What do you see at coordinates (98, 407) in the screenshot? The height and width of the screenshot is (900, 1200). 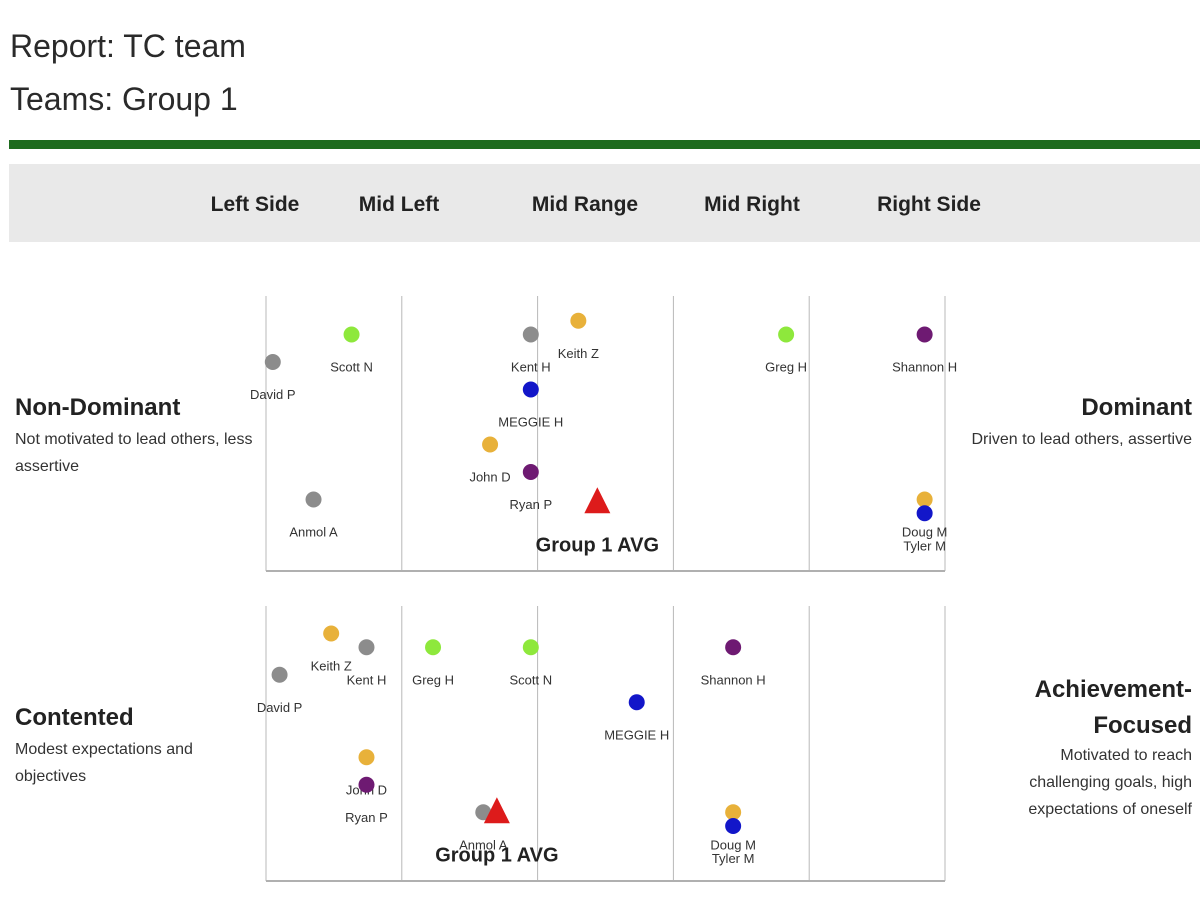 I see `panel1-left-title: Non-Dominant` at bounding box center [98, 407].